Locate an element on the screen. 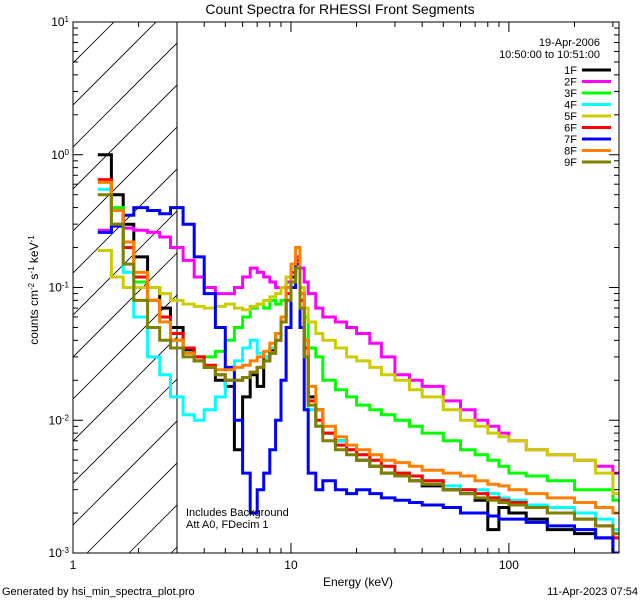  legend-label-6f: 6F is located at coordinates (570, 129).